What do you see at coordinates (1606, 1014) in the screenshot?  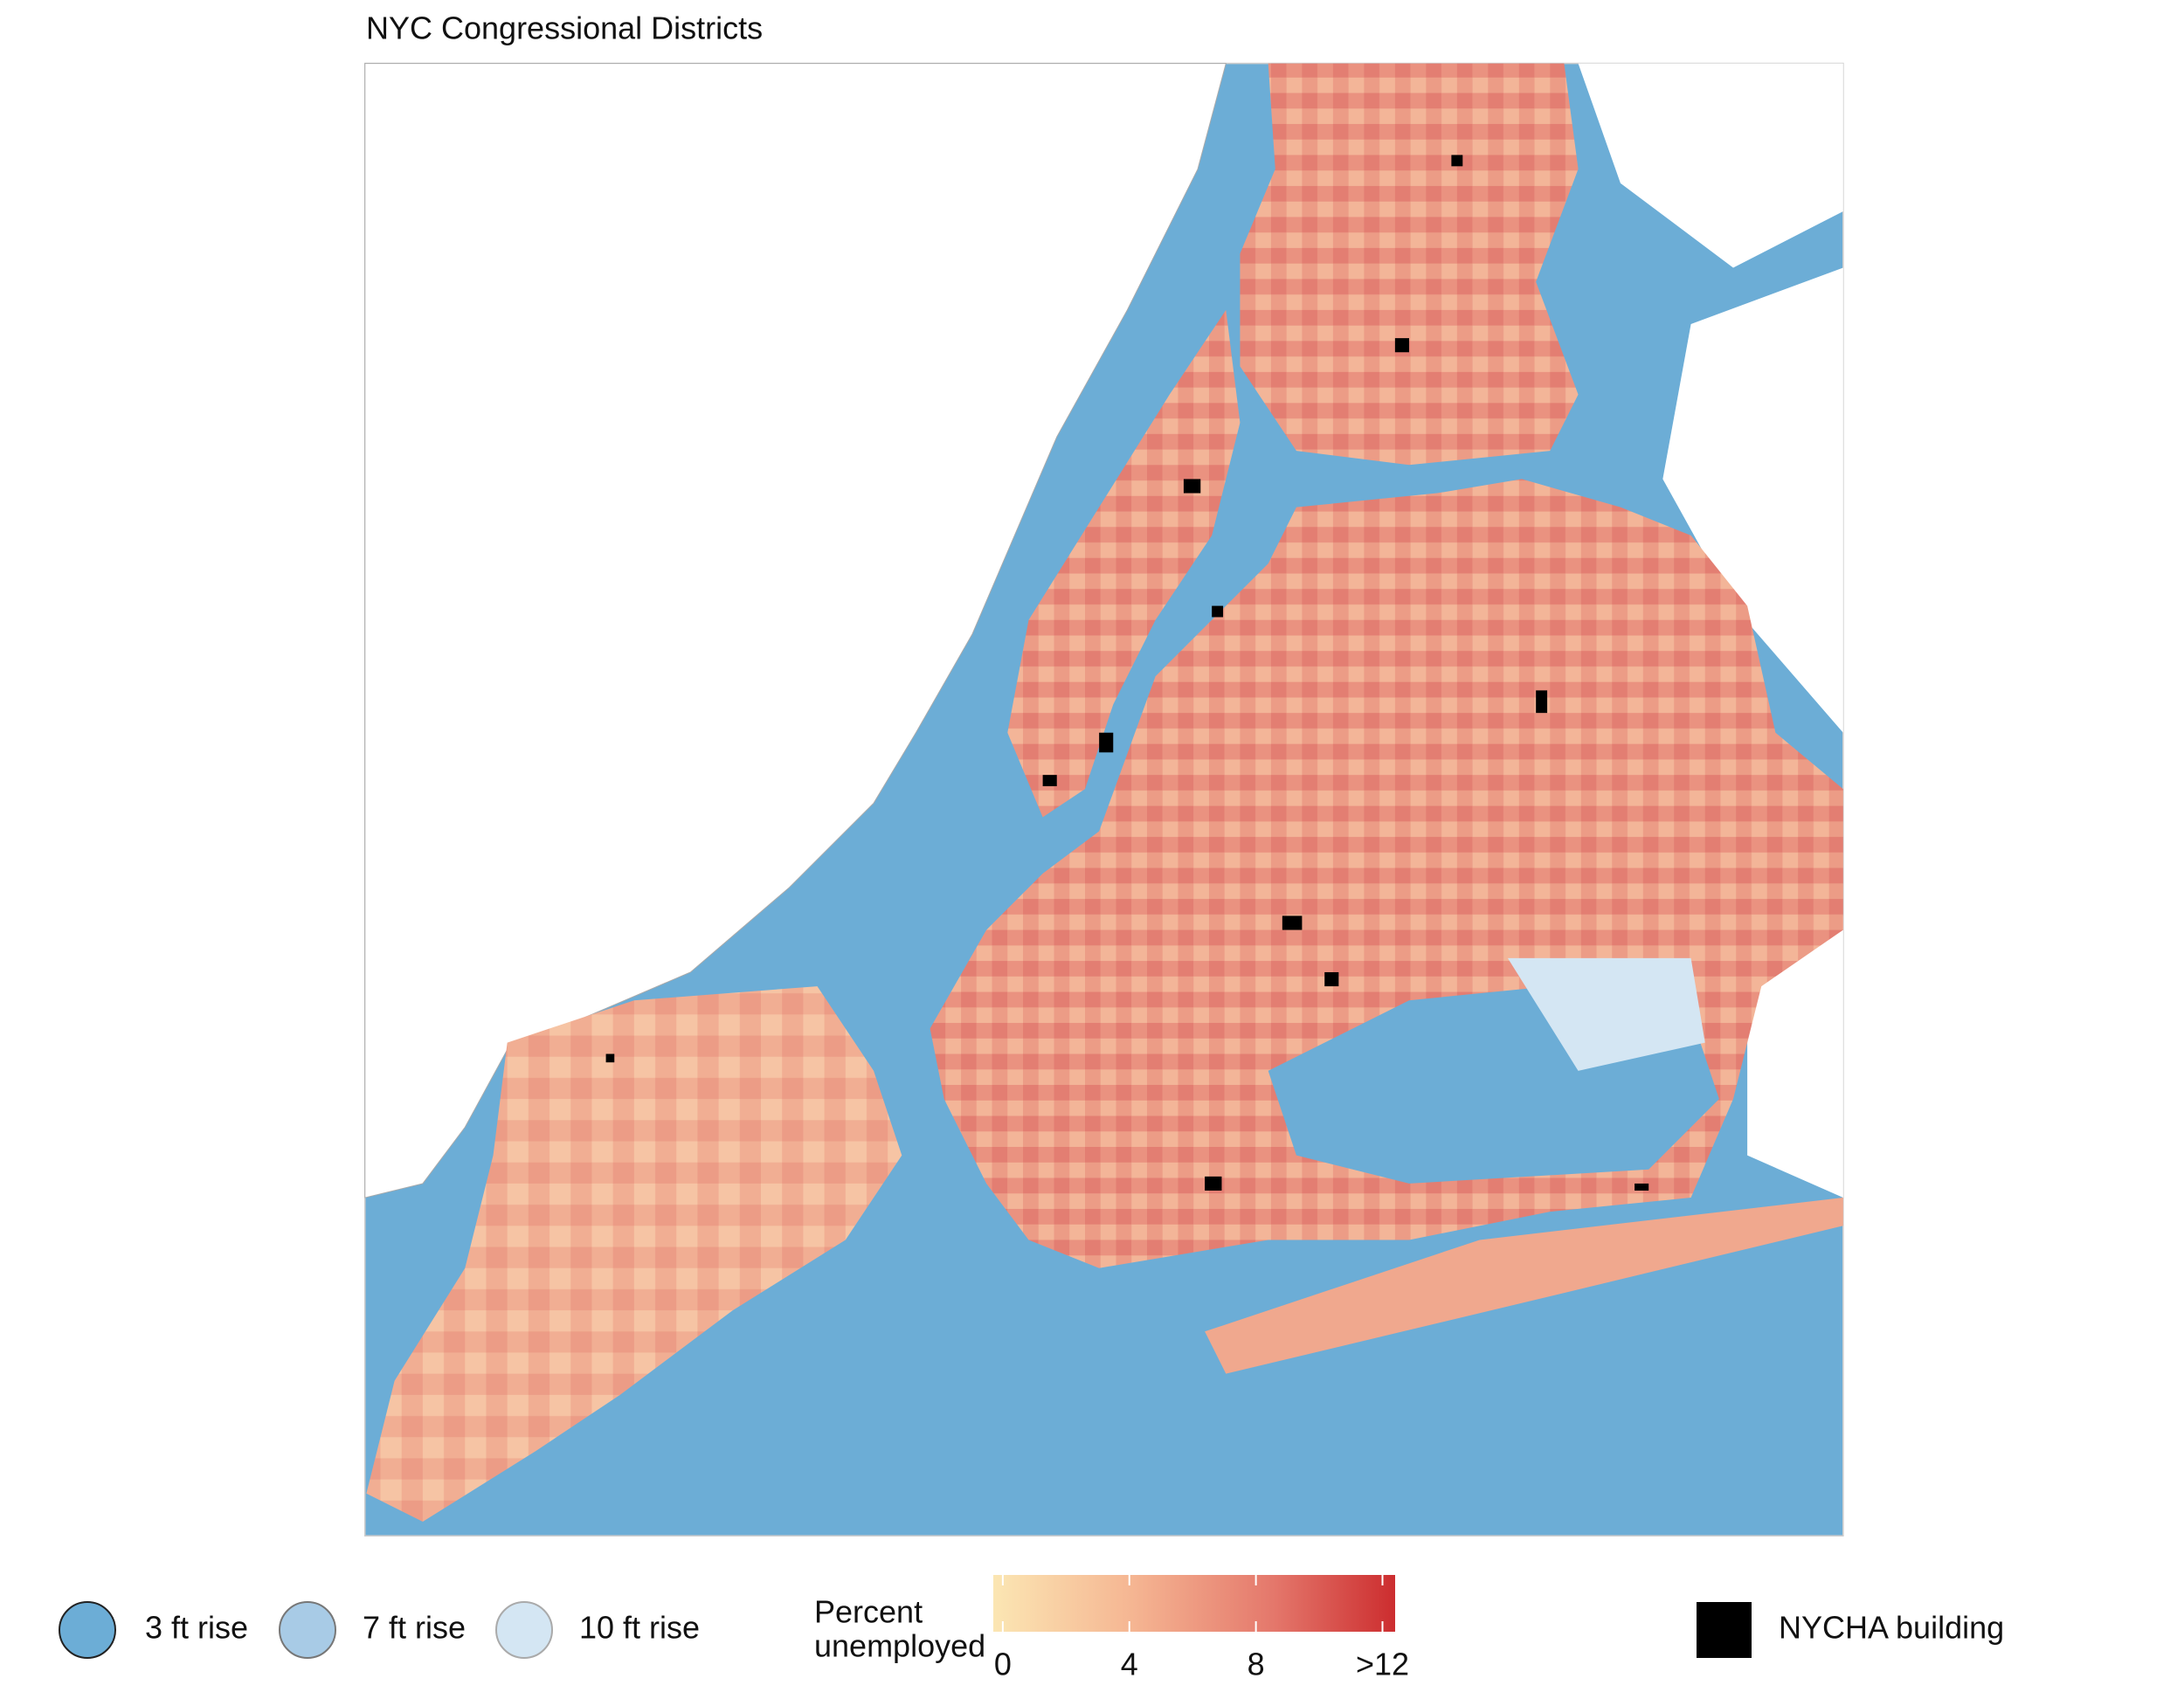 I see `jfk-airport` at bounding box center [1606, 1014].